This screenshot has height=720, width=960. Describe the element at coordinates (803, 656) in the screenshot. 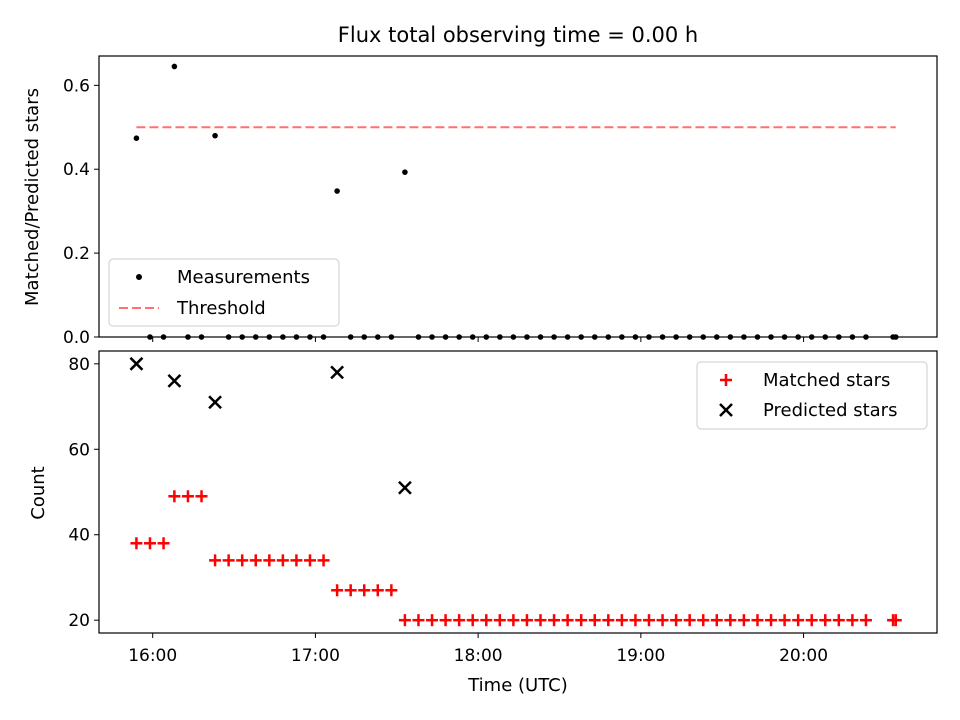

I see `x-tick-label: 20:00` at that location.